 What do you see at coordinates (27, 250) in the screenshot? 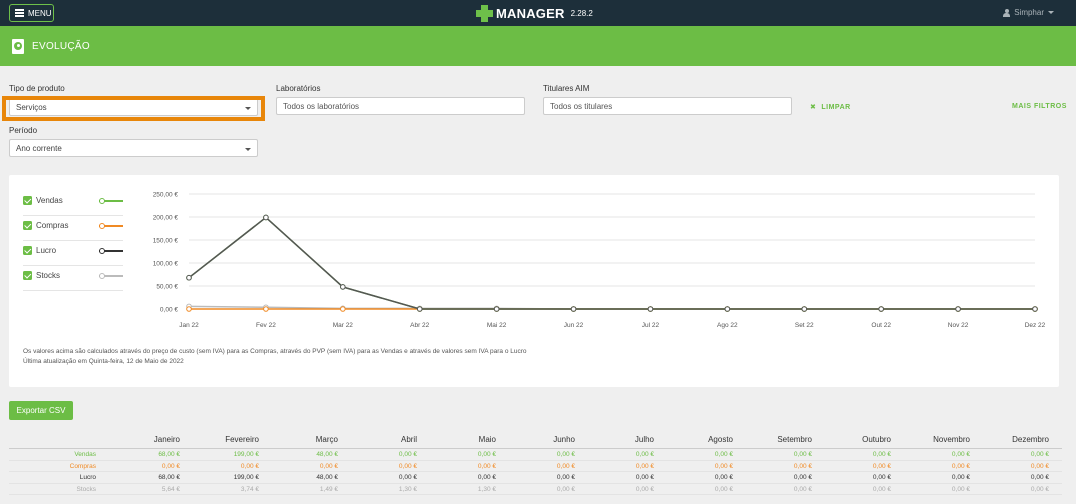
I see `lucro-checkbox` at bounding box center [27, 250].